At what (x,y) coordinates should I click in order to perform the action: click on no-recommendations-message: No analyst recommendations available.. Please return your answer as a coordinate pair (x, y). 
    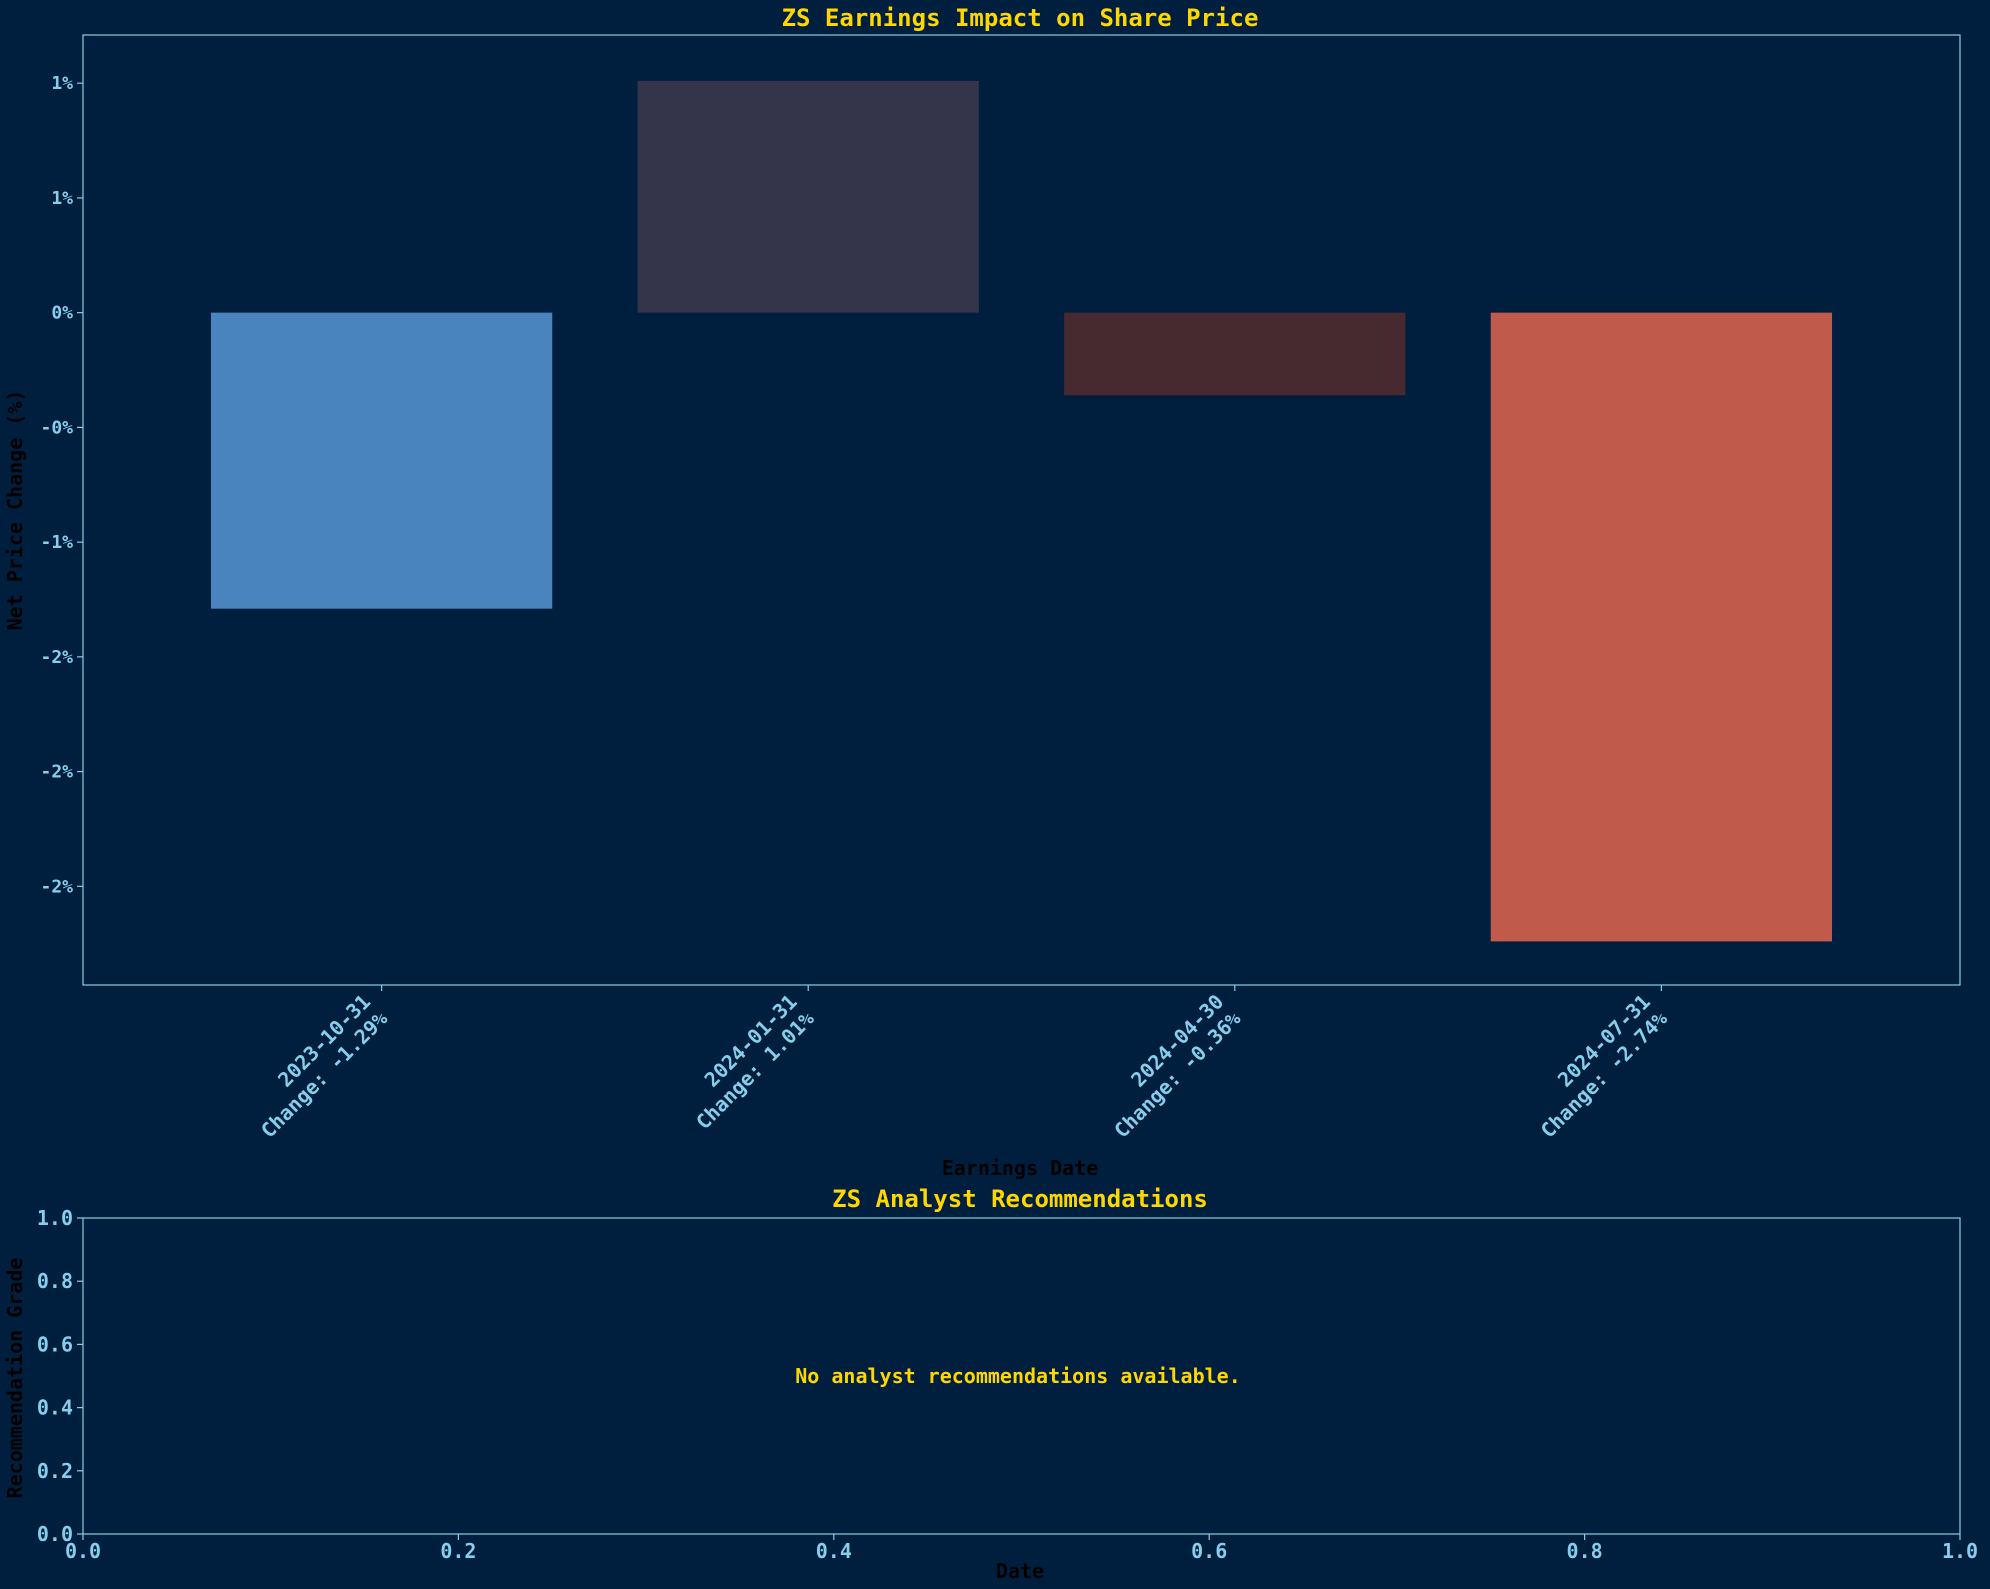
    Looking at the image, I should click on (1018, 1376).